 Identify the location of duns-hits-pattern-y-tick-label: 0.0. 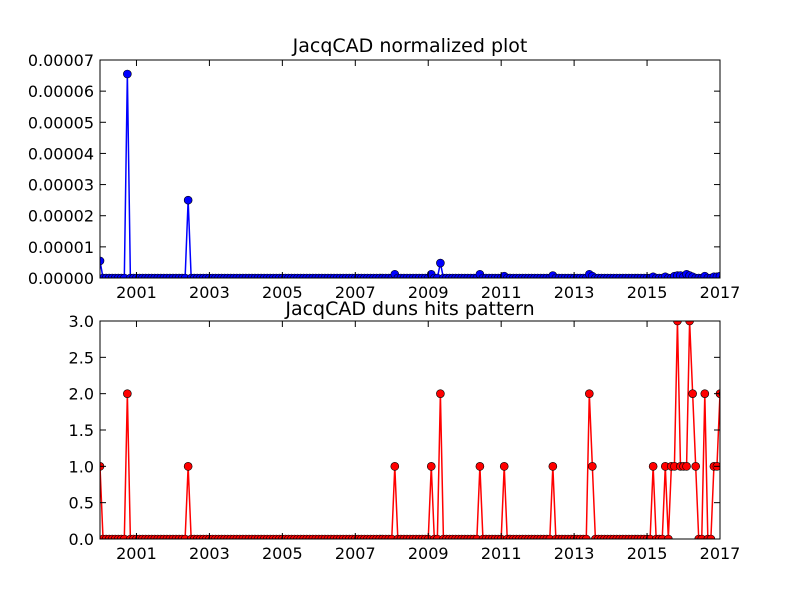
(81, 539).